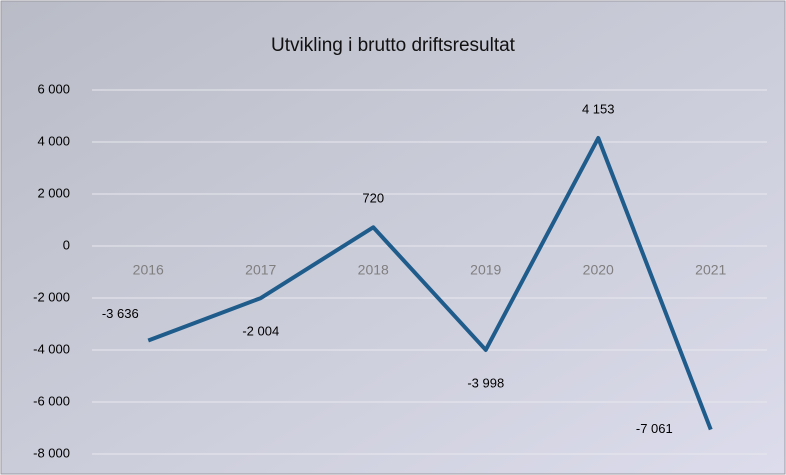  I want to click on data-label: -3 998, so click(485, 382).